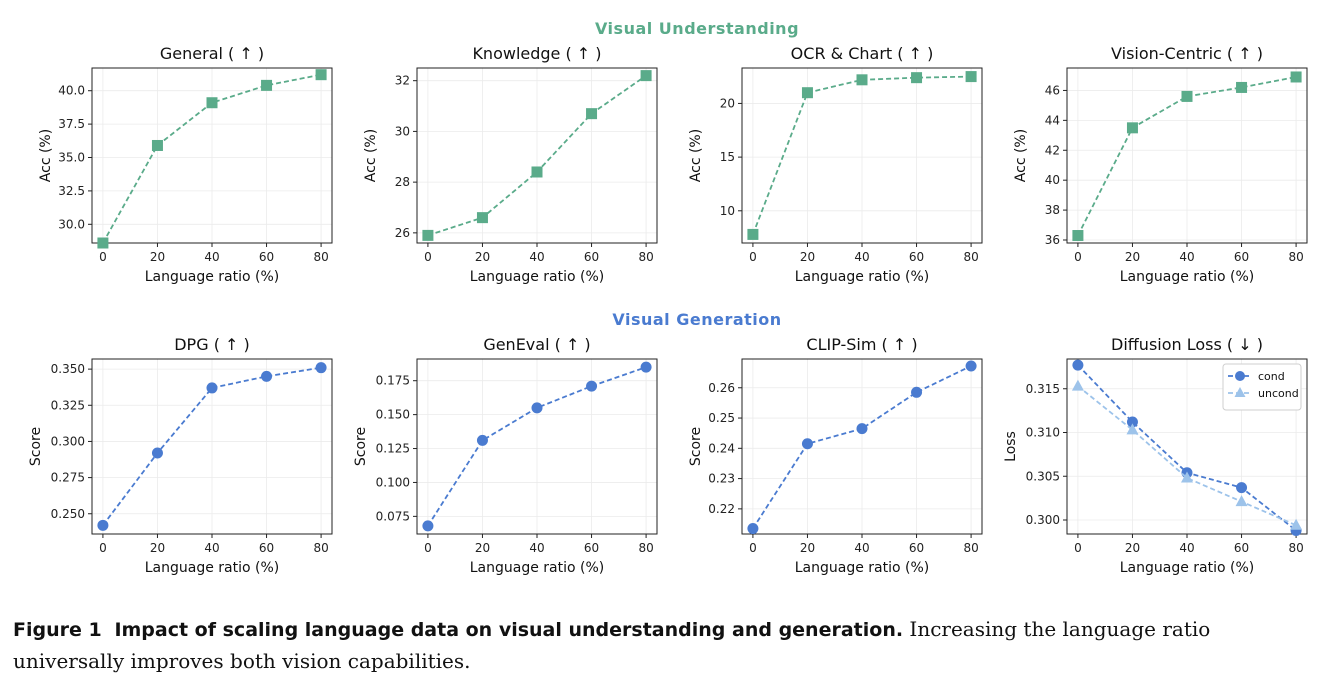 The width and height of the screenshot is (1334, 684). Describe the element at coordinates (402, 233) in the screenshot. I see `y-tick-label: 26` at that location.